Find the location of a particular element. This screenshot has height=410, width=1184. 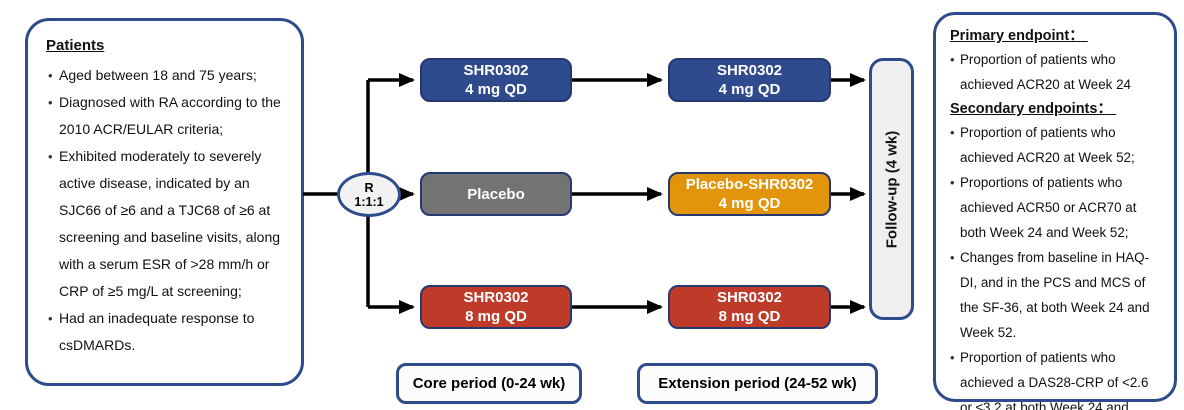

arm-label: Placebo is located at coordinates (496, 194).